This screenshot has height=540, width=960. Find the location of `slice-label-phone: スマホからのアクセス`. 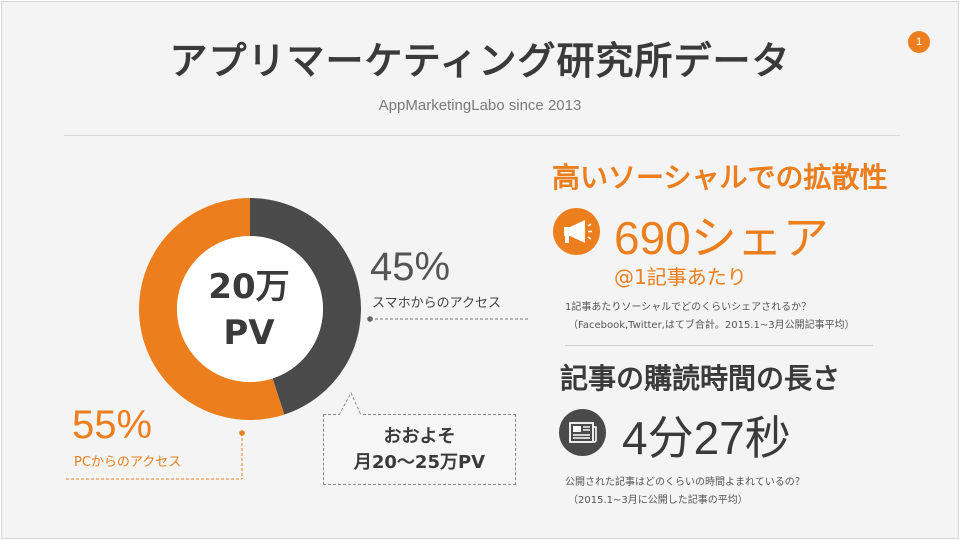

slice-label-phone: スマホからのアクセス is located at coordinates (436, 303).